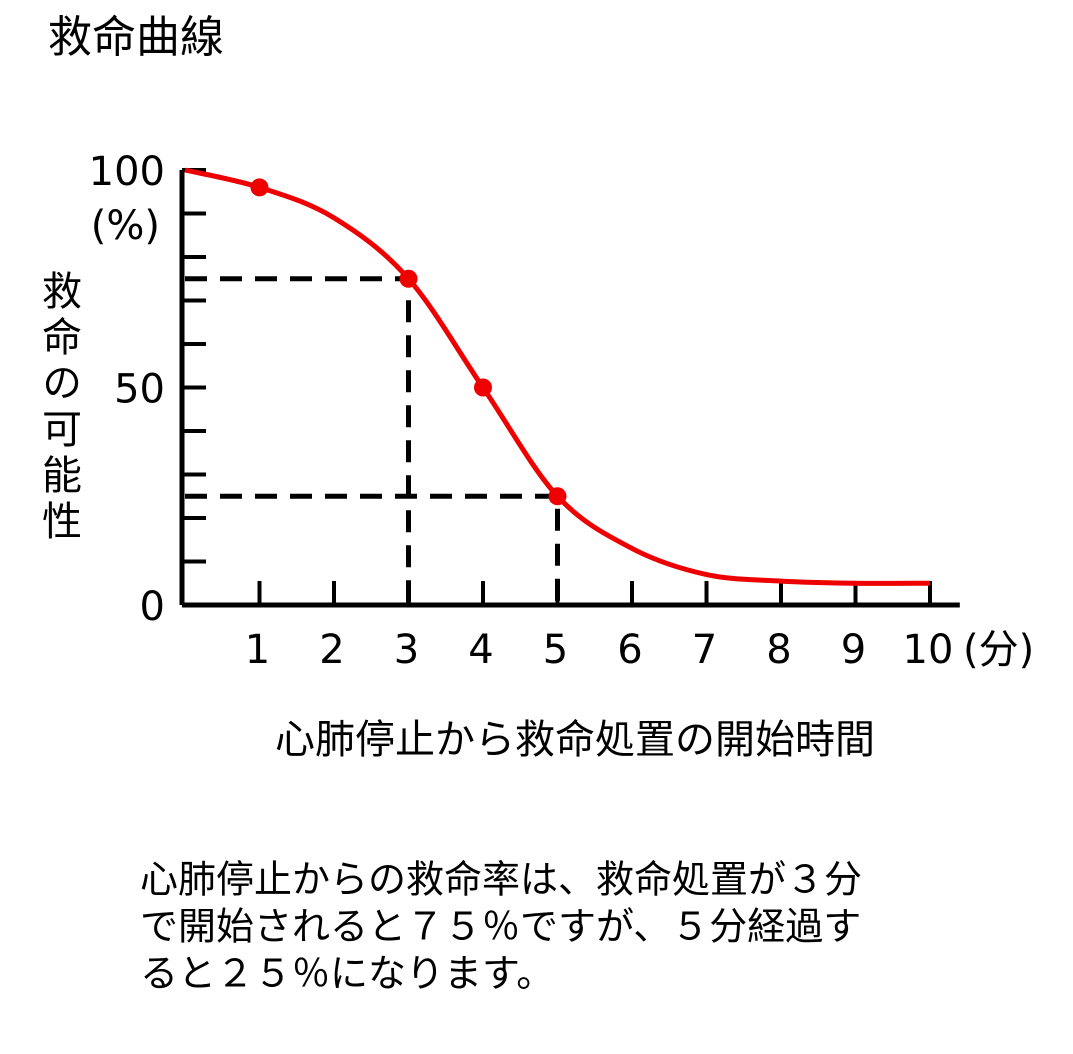 This screenshot has height=1054, width=1073. Describe the element at coordinates (347, 974) in the screenshot. I see `note-line: ると２５％になります。` at that location.